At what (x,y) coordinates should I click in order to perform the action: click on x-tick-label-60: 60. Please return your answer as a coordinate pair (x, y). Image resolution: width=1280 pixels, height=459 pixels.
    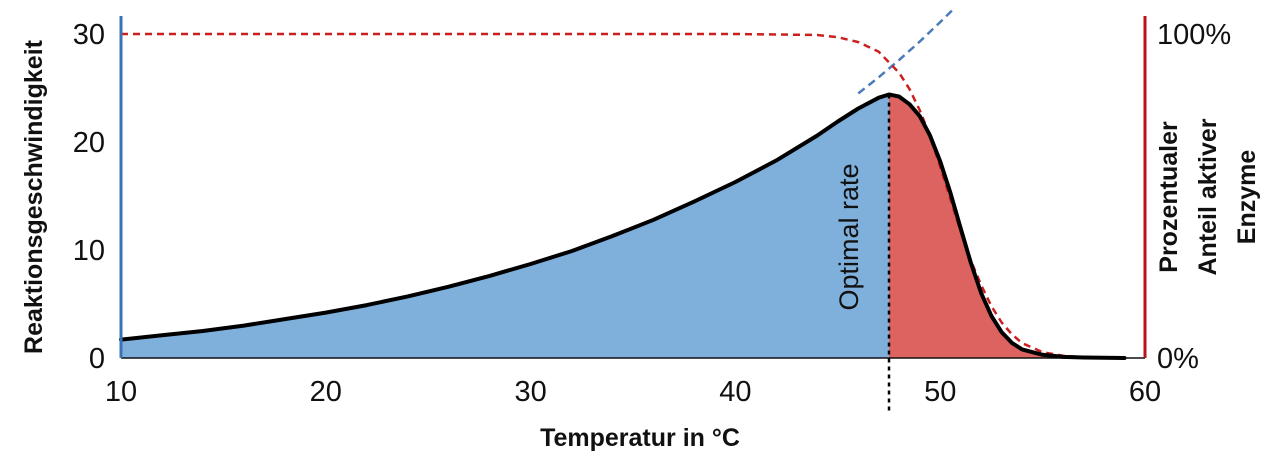
    Looking at the image, I should click on (1145, 392).